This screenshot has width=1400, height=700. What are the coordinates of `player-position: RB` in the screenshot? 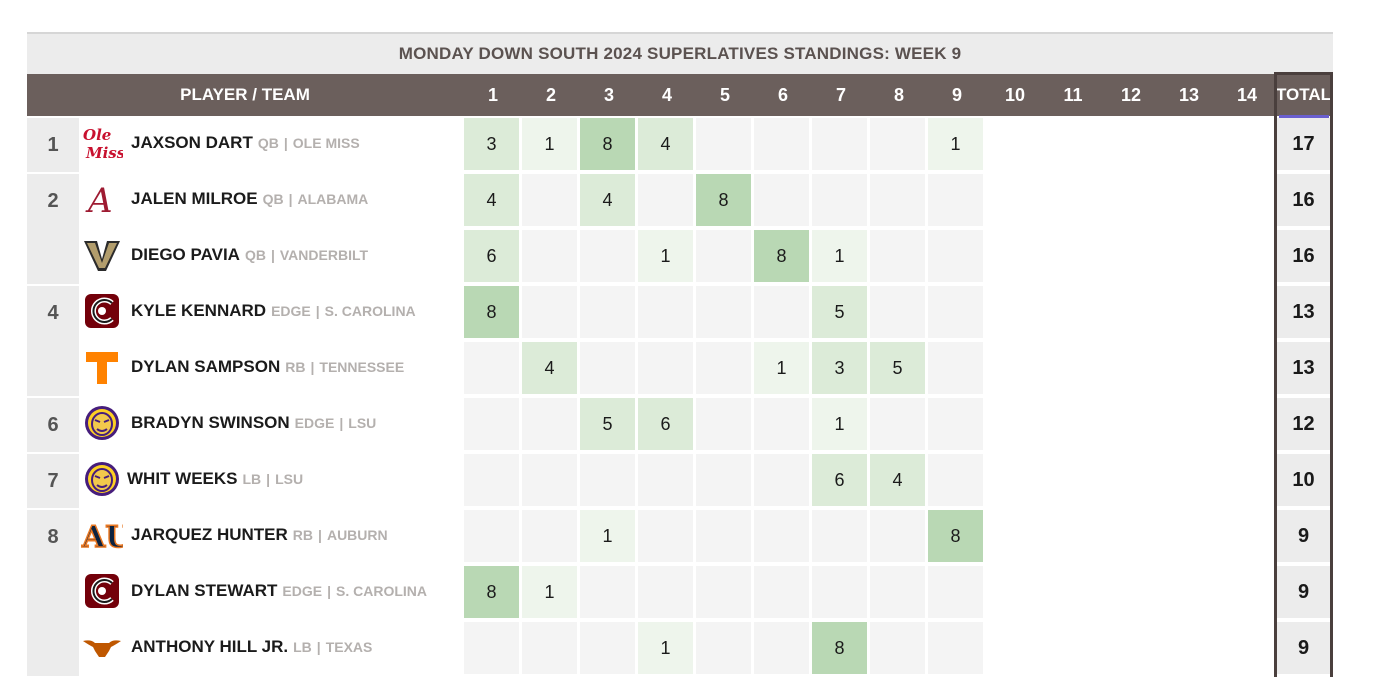 It's located at (303, 535).